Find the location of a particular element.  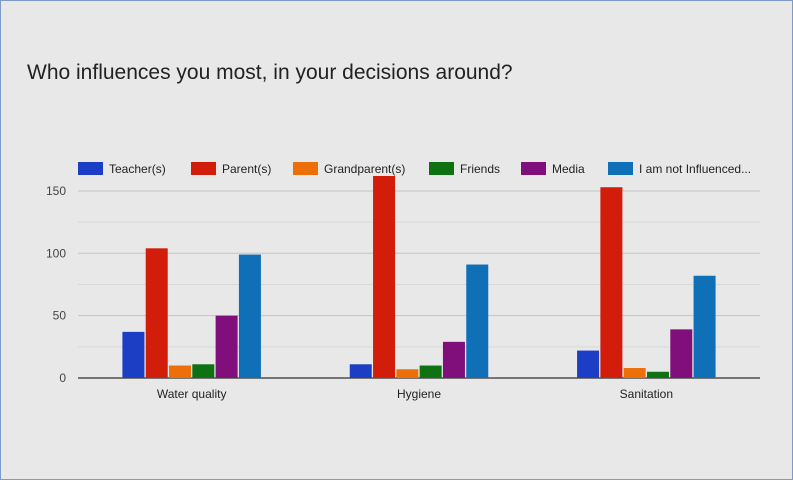

x-tick-label: Water quality is located at coordinates (192, 394).